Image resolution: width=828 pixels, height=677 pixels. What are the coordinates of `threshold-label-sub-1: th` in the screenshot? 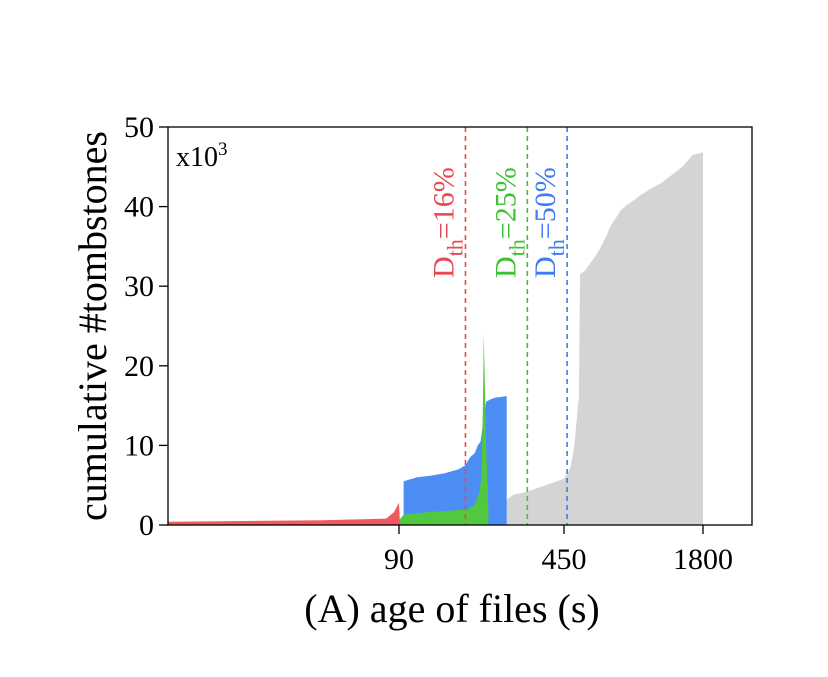 It's located at (516, 247).